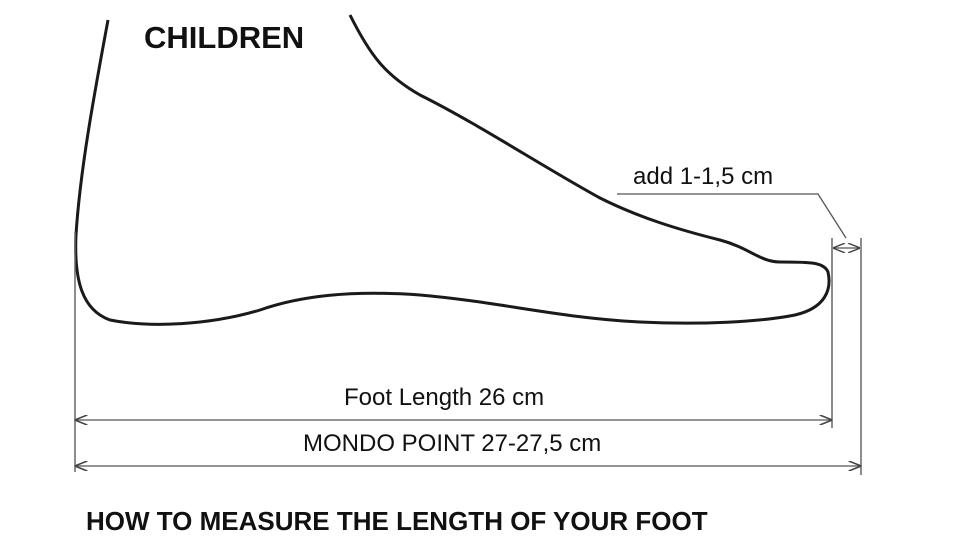 Image resolution: width=960 pixels, height=543 pixels. Describe the element at coordinates (703, 176) in the screenshot. I see `allowance-label: add 1-1,5 cm` at that location.